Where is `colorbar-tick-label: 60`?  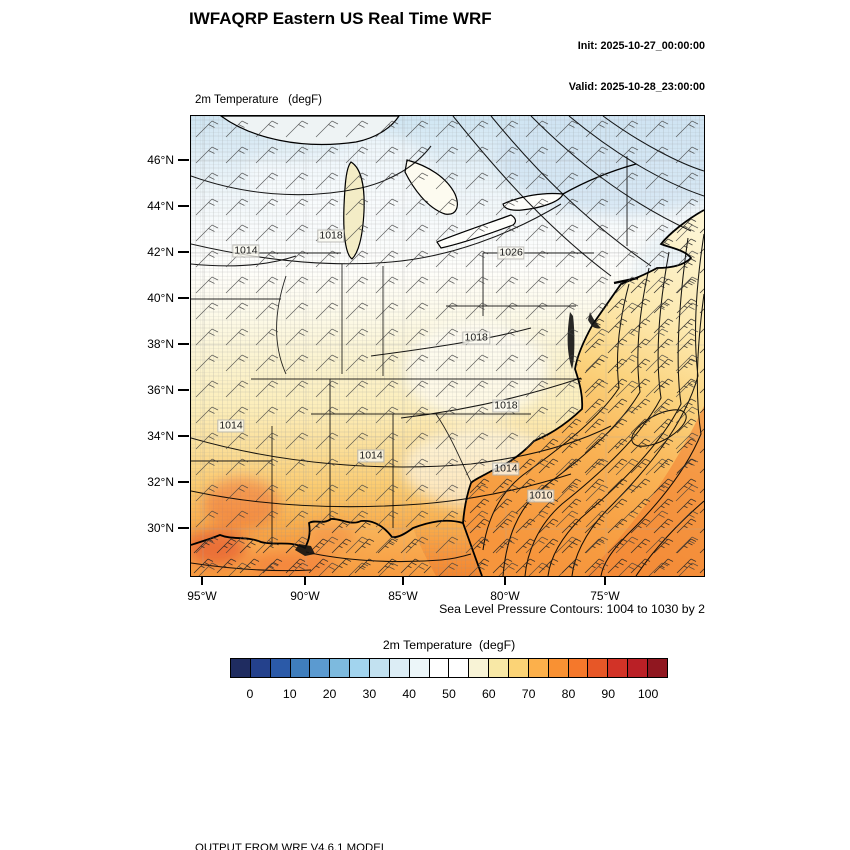 colorbar-tick-label: 60 is located at coordinates (488, 694).